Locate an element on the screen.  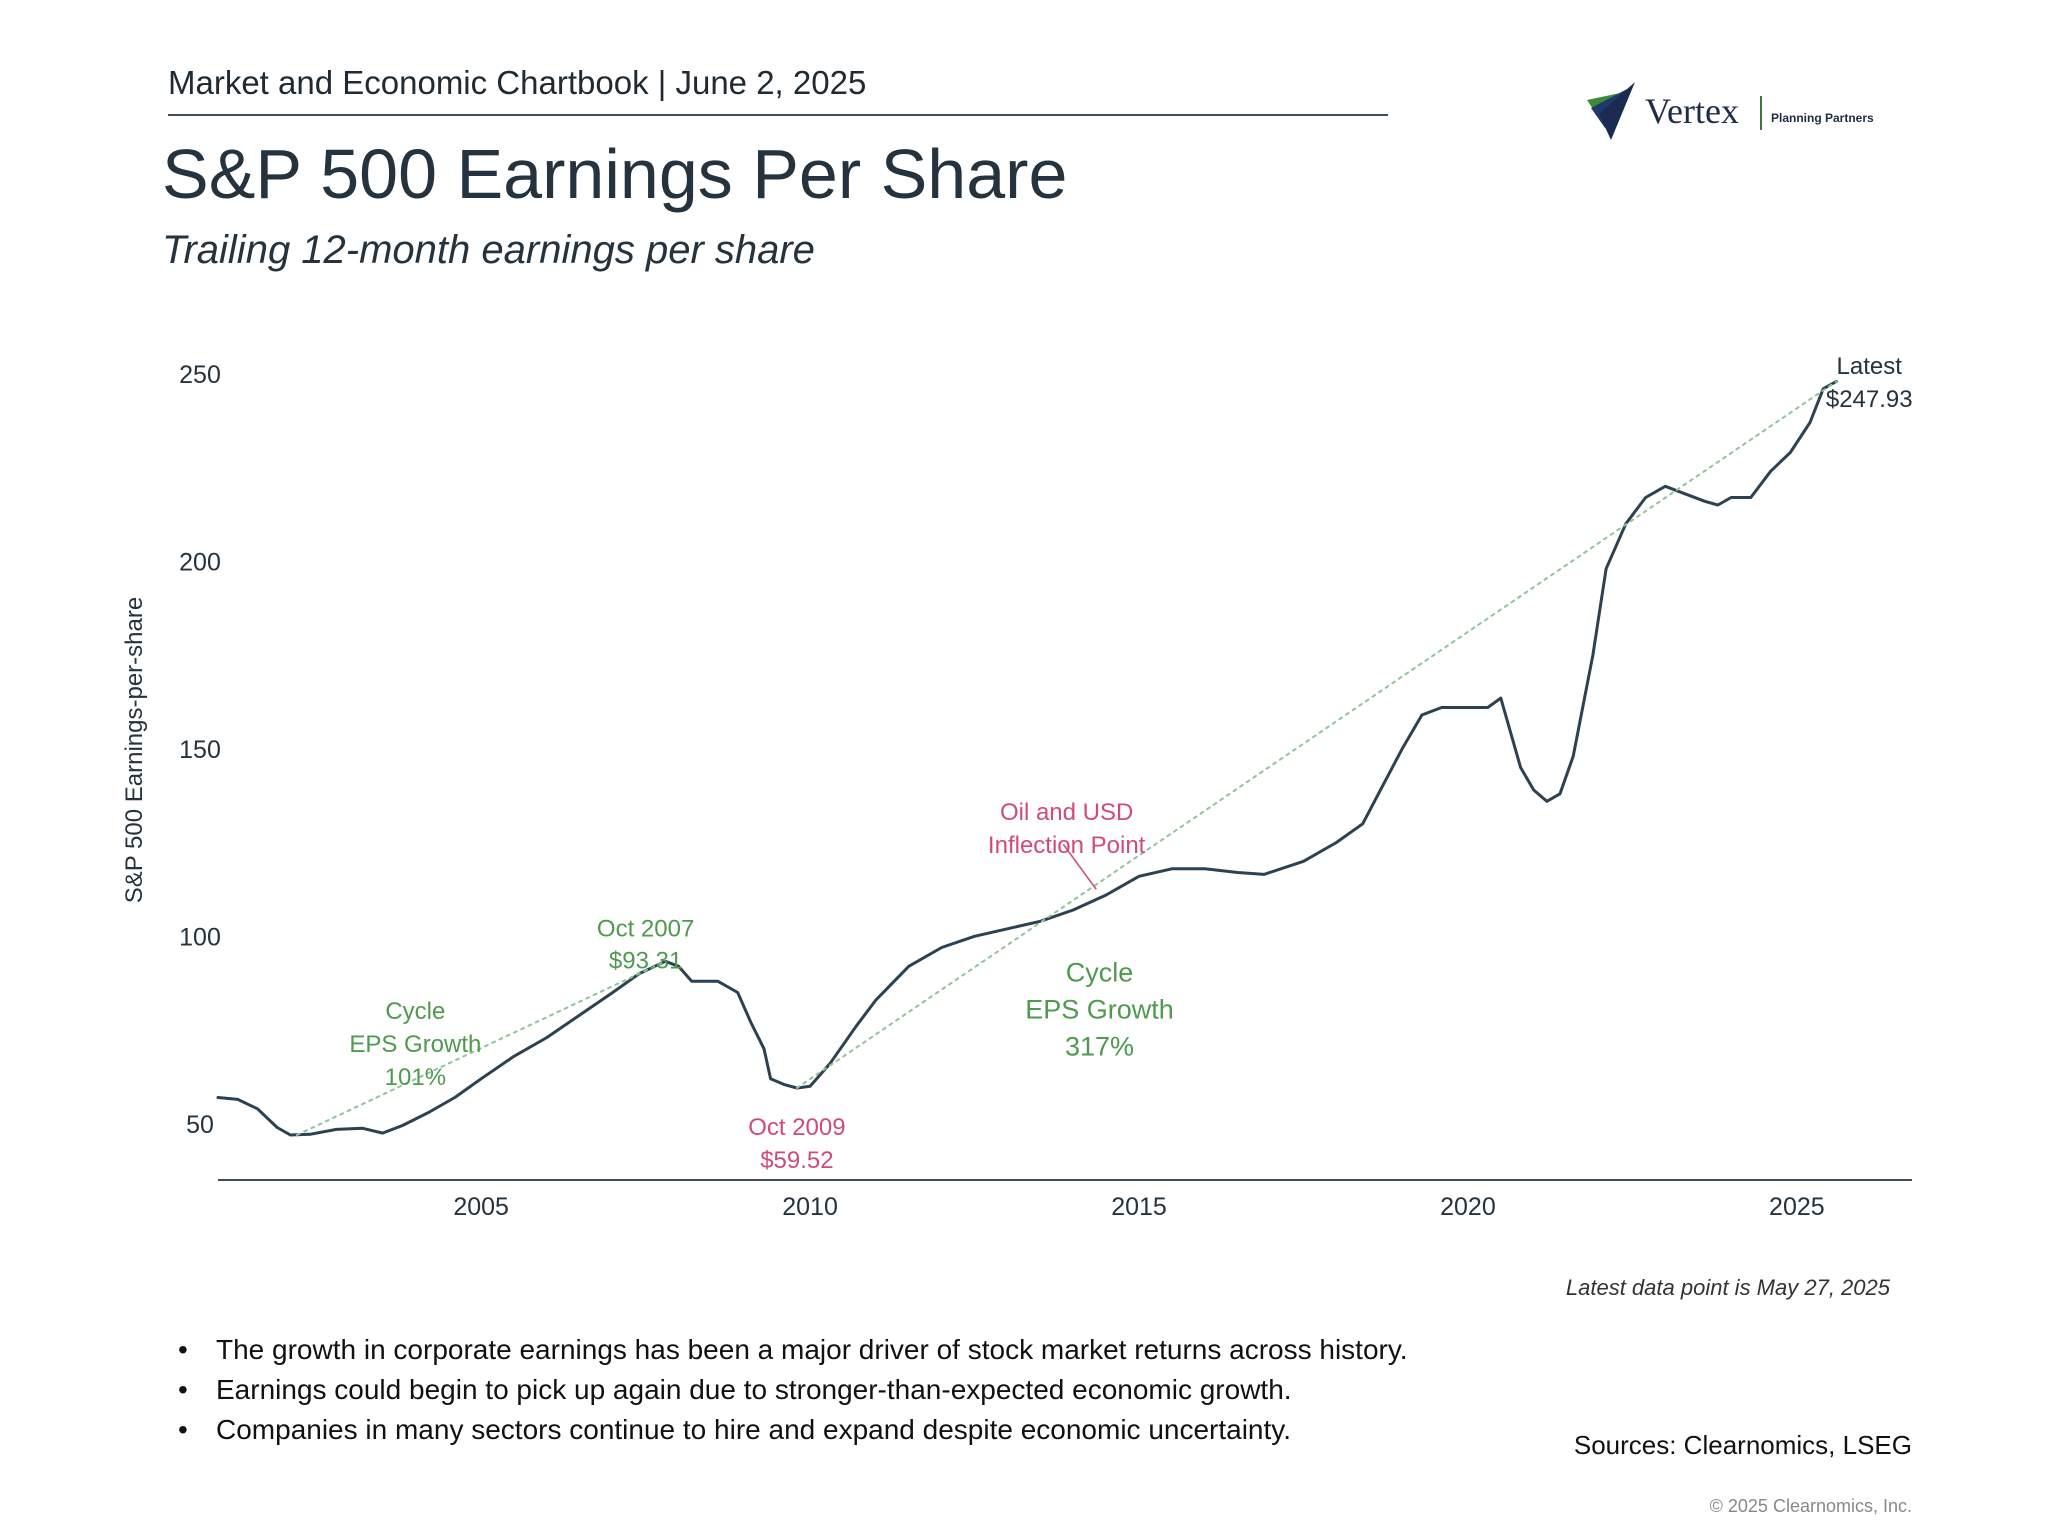
annotation-text: Cycle EPS Growth 317% is located at coordinates (1099, 1009).